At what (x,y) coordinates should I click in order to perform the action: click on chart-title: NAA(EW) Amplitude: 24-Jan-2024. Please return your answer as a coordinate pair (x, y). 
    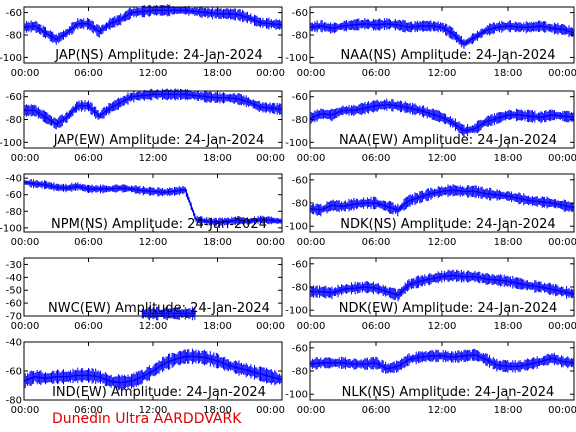
    Looking at the image, I should click on (448, 140).